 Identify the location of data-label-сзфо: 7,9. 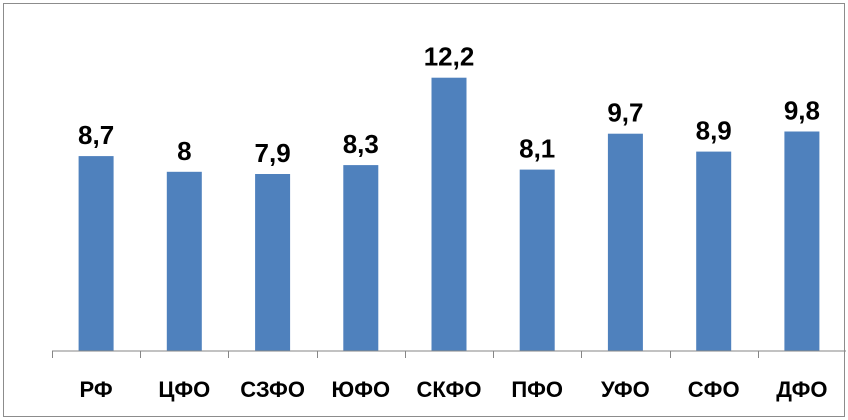
(273, 153).